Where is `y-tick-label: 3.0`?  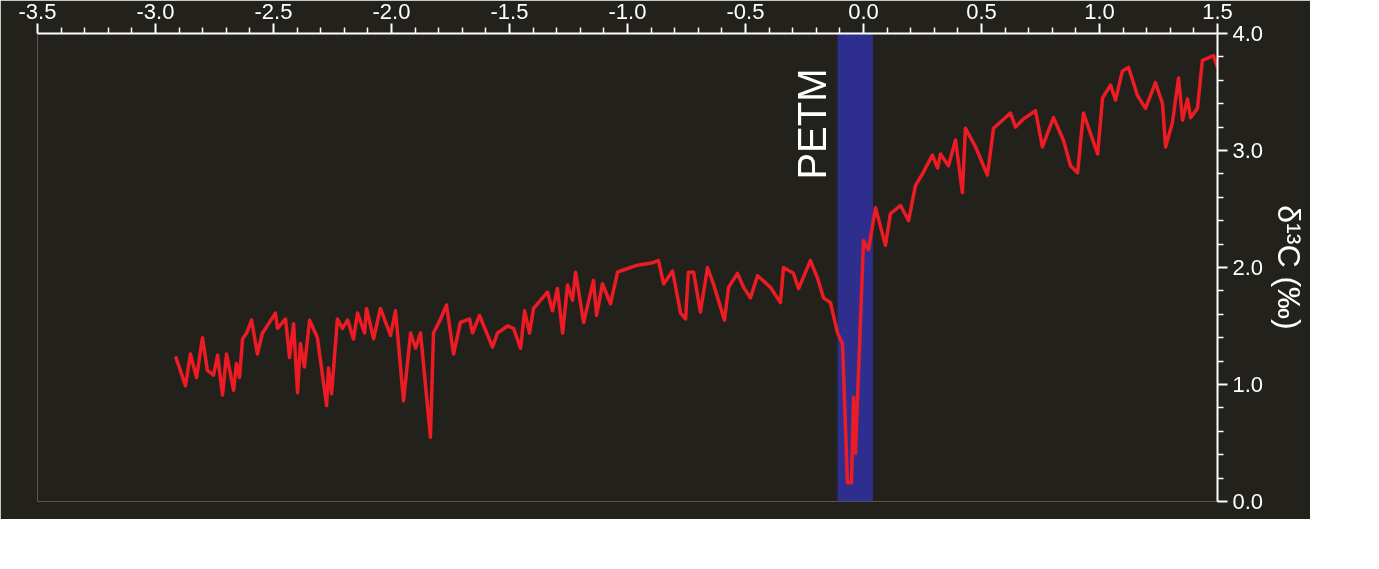 y-tick-label: 3.0 is located at coordinates (1248, 150).